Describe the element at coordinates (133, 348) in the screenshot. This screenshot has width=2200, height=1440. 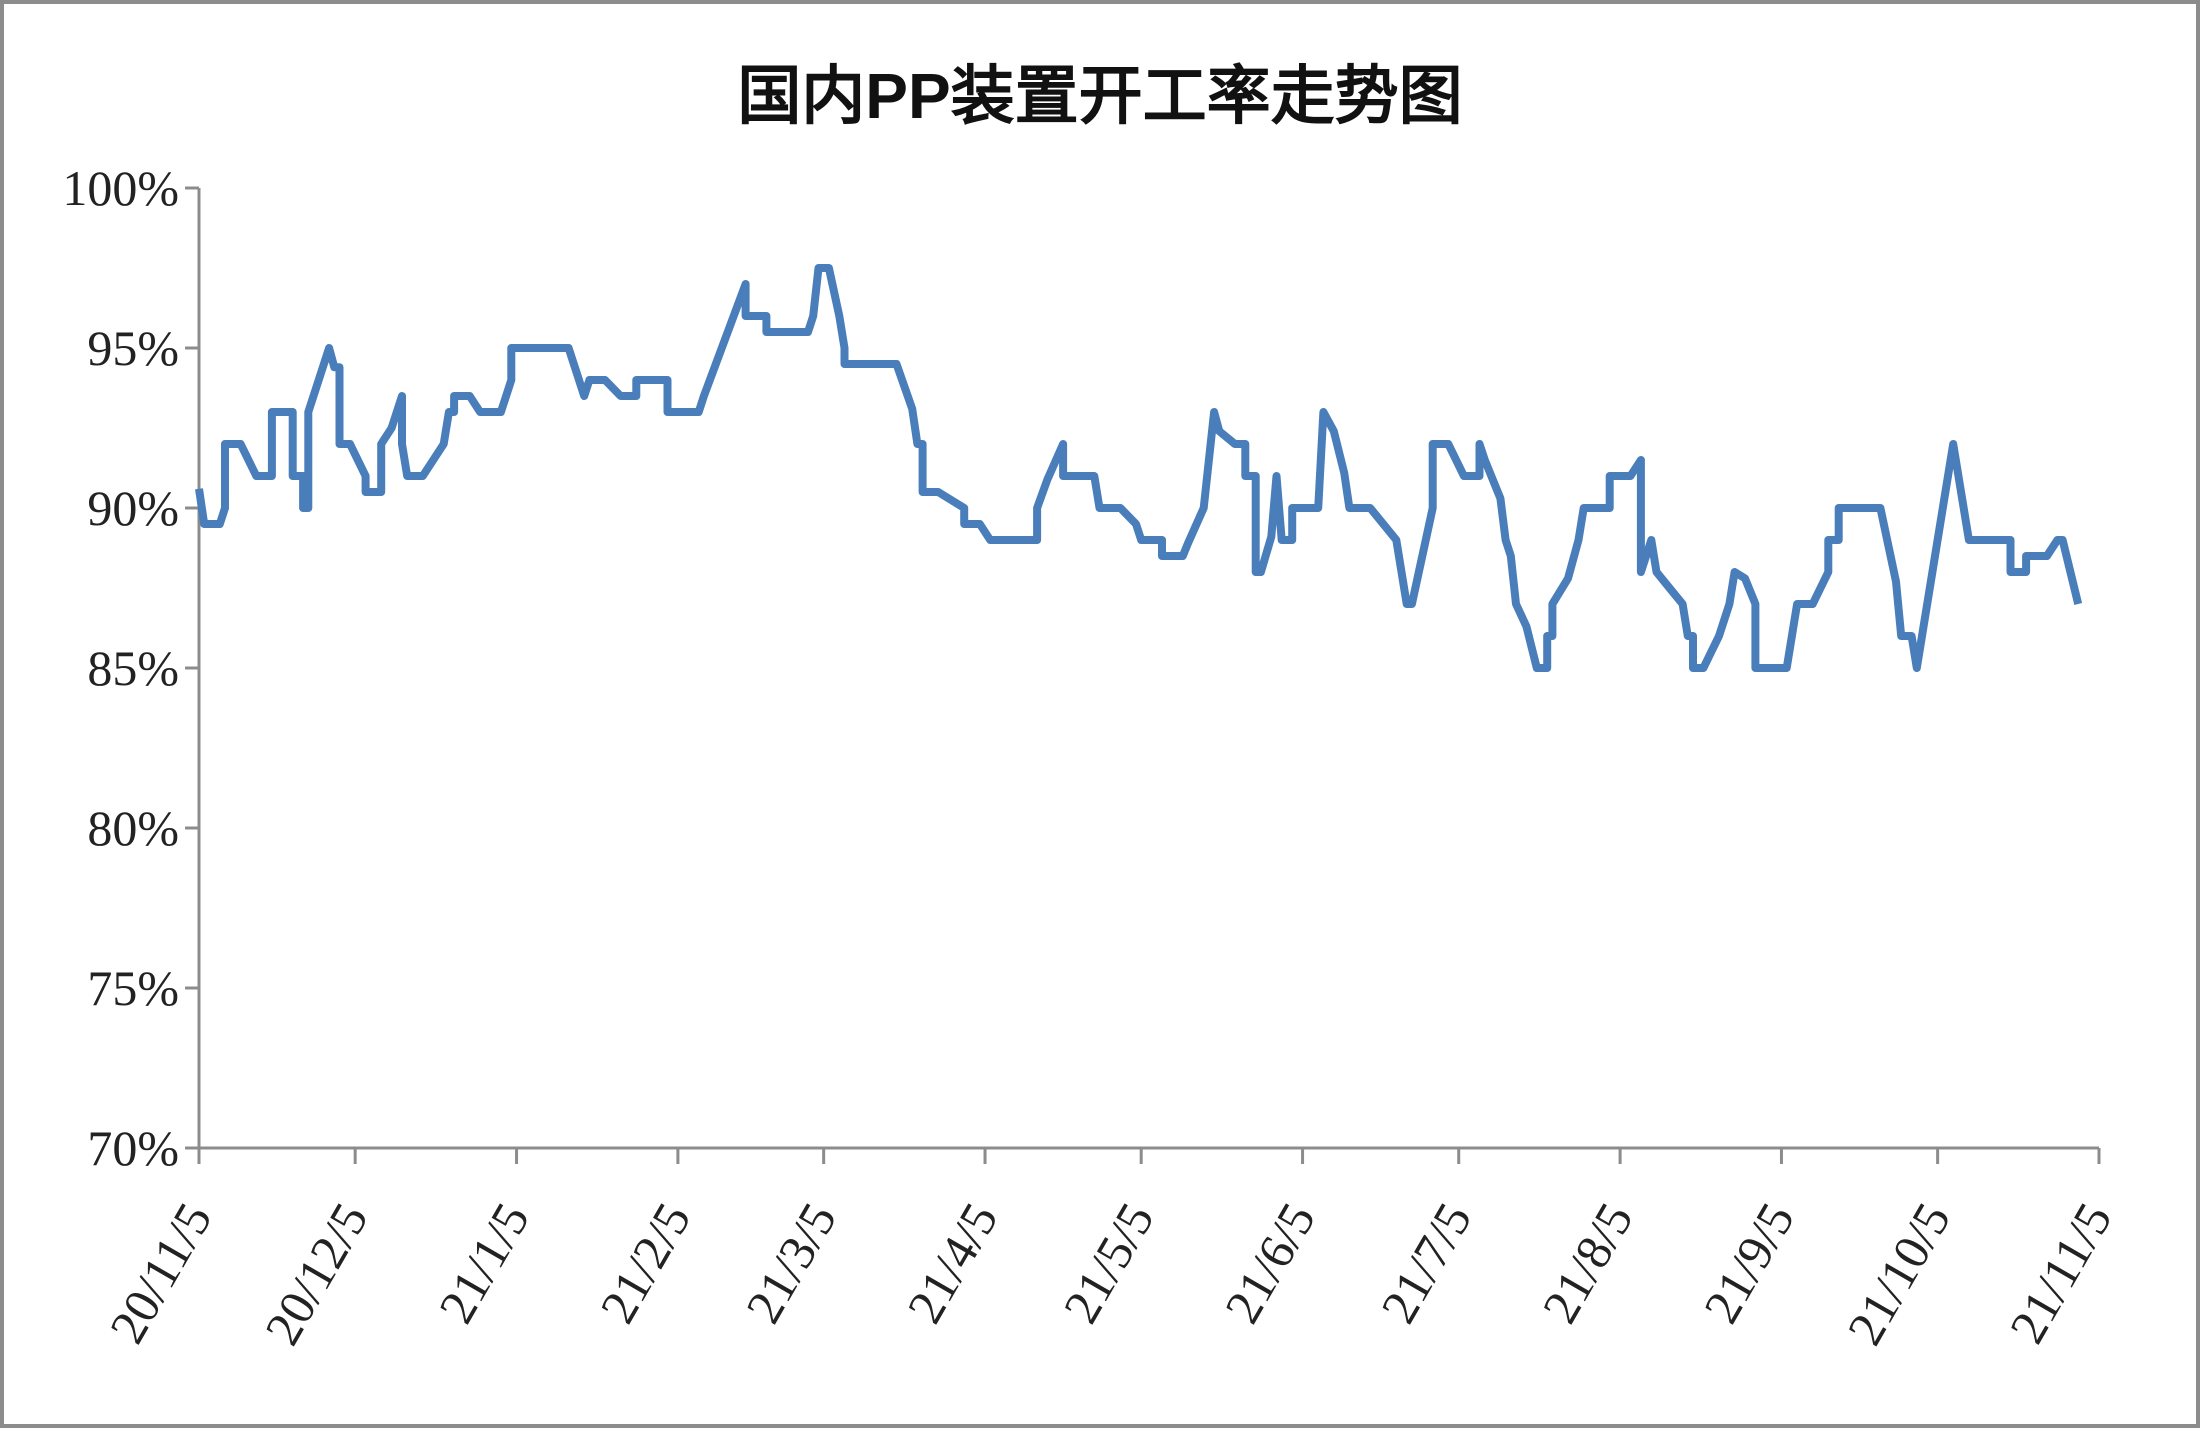
I see `y-tick-label: 95%` at that location.